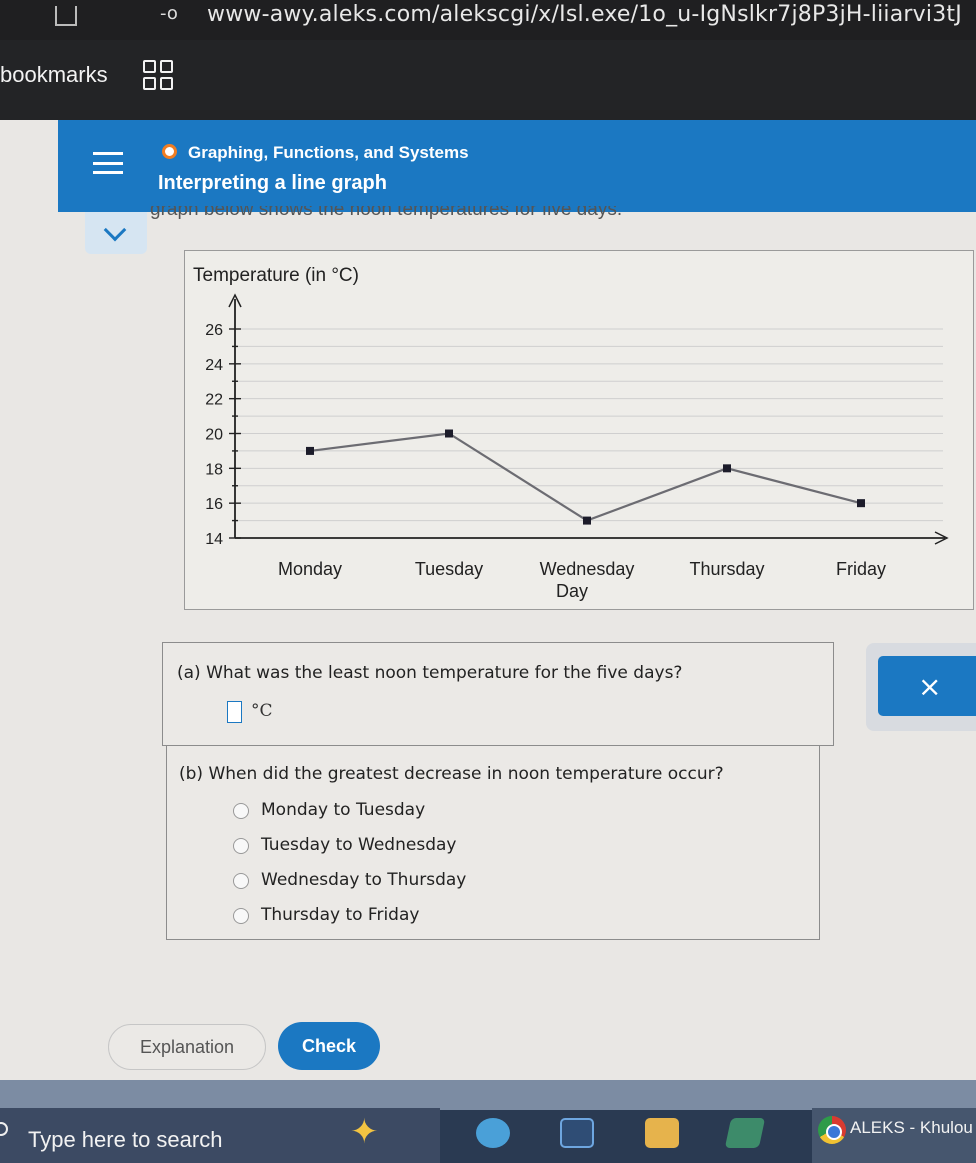 This screenshot has height=1163, width=976. What do you see at coordinates (340, 915) in the screenshot?
I see `option-label: Thursday to Friday` at bounding box center [340, 915].